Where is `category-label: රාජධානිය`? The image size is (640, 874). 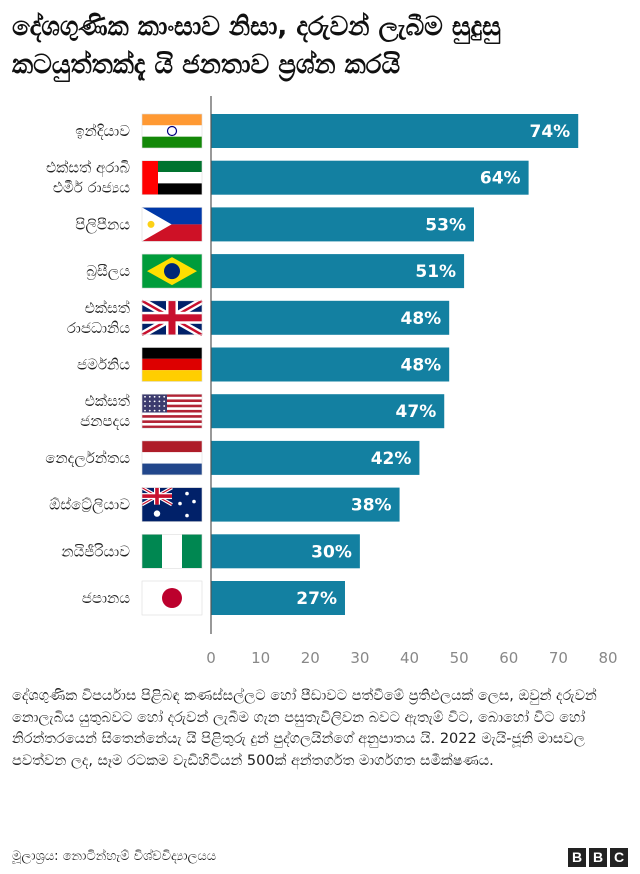
category-label: රාජධානිය is located at coordinates (98, 328).